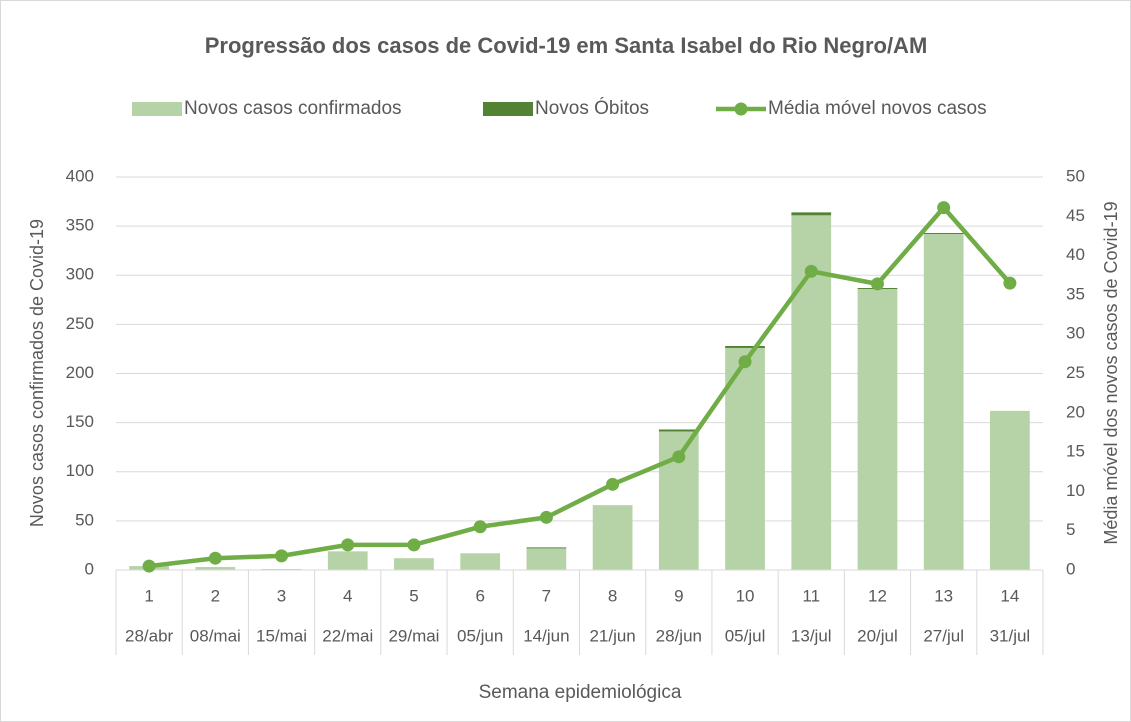  I want to click on y2-tick-label: 30, so click(1075, 333).